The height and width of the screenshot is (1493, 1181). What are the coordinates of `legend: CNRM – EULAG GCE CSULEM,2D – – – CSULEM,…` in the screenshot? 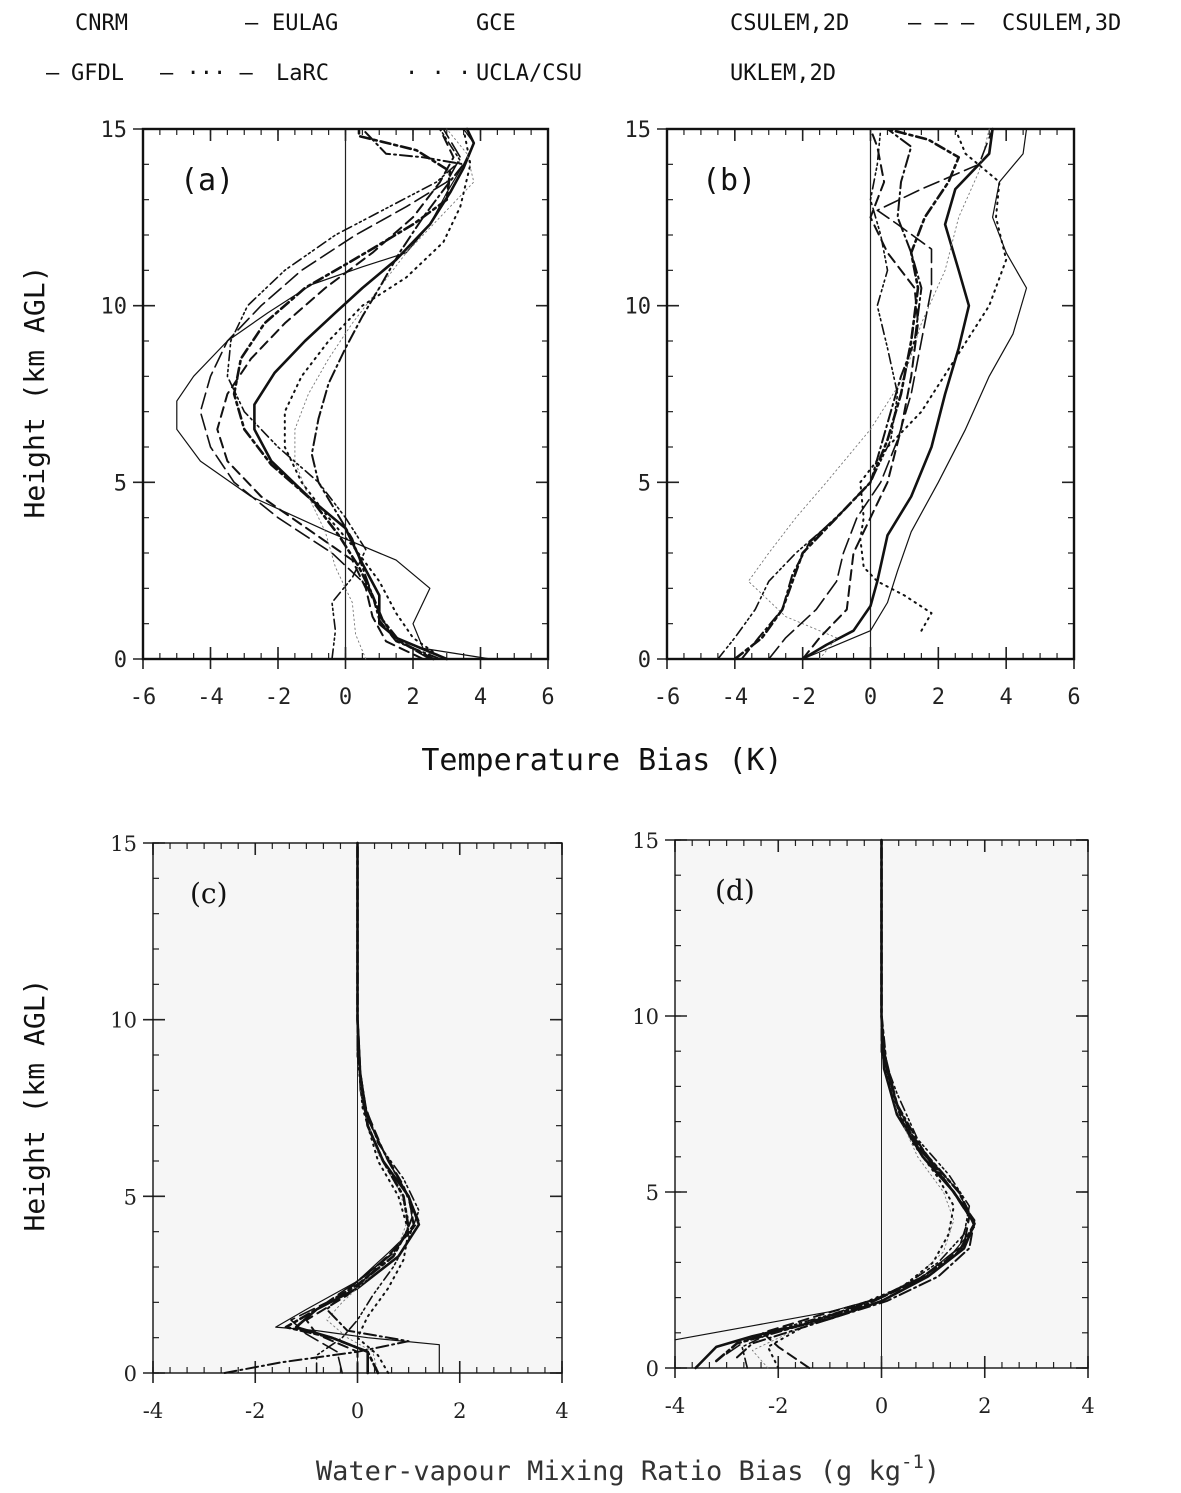 It's located at (583, 48).